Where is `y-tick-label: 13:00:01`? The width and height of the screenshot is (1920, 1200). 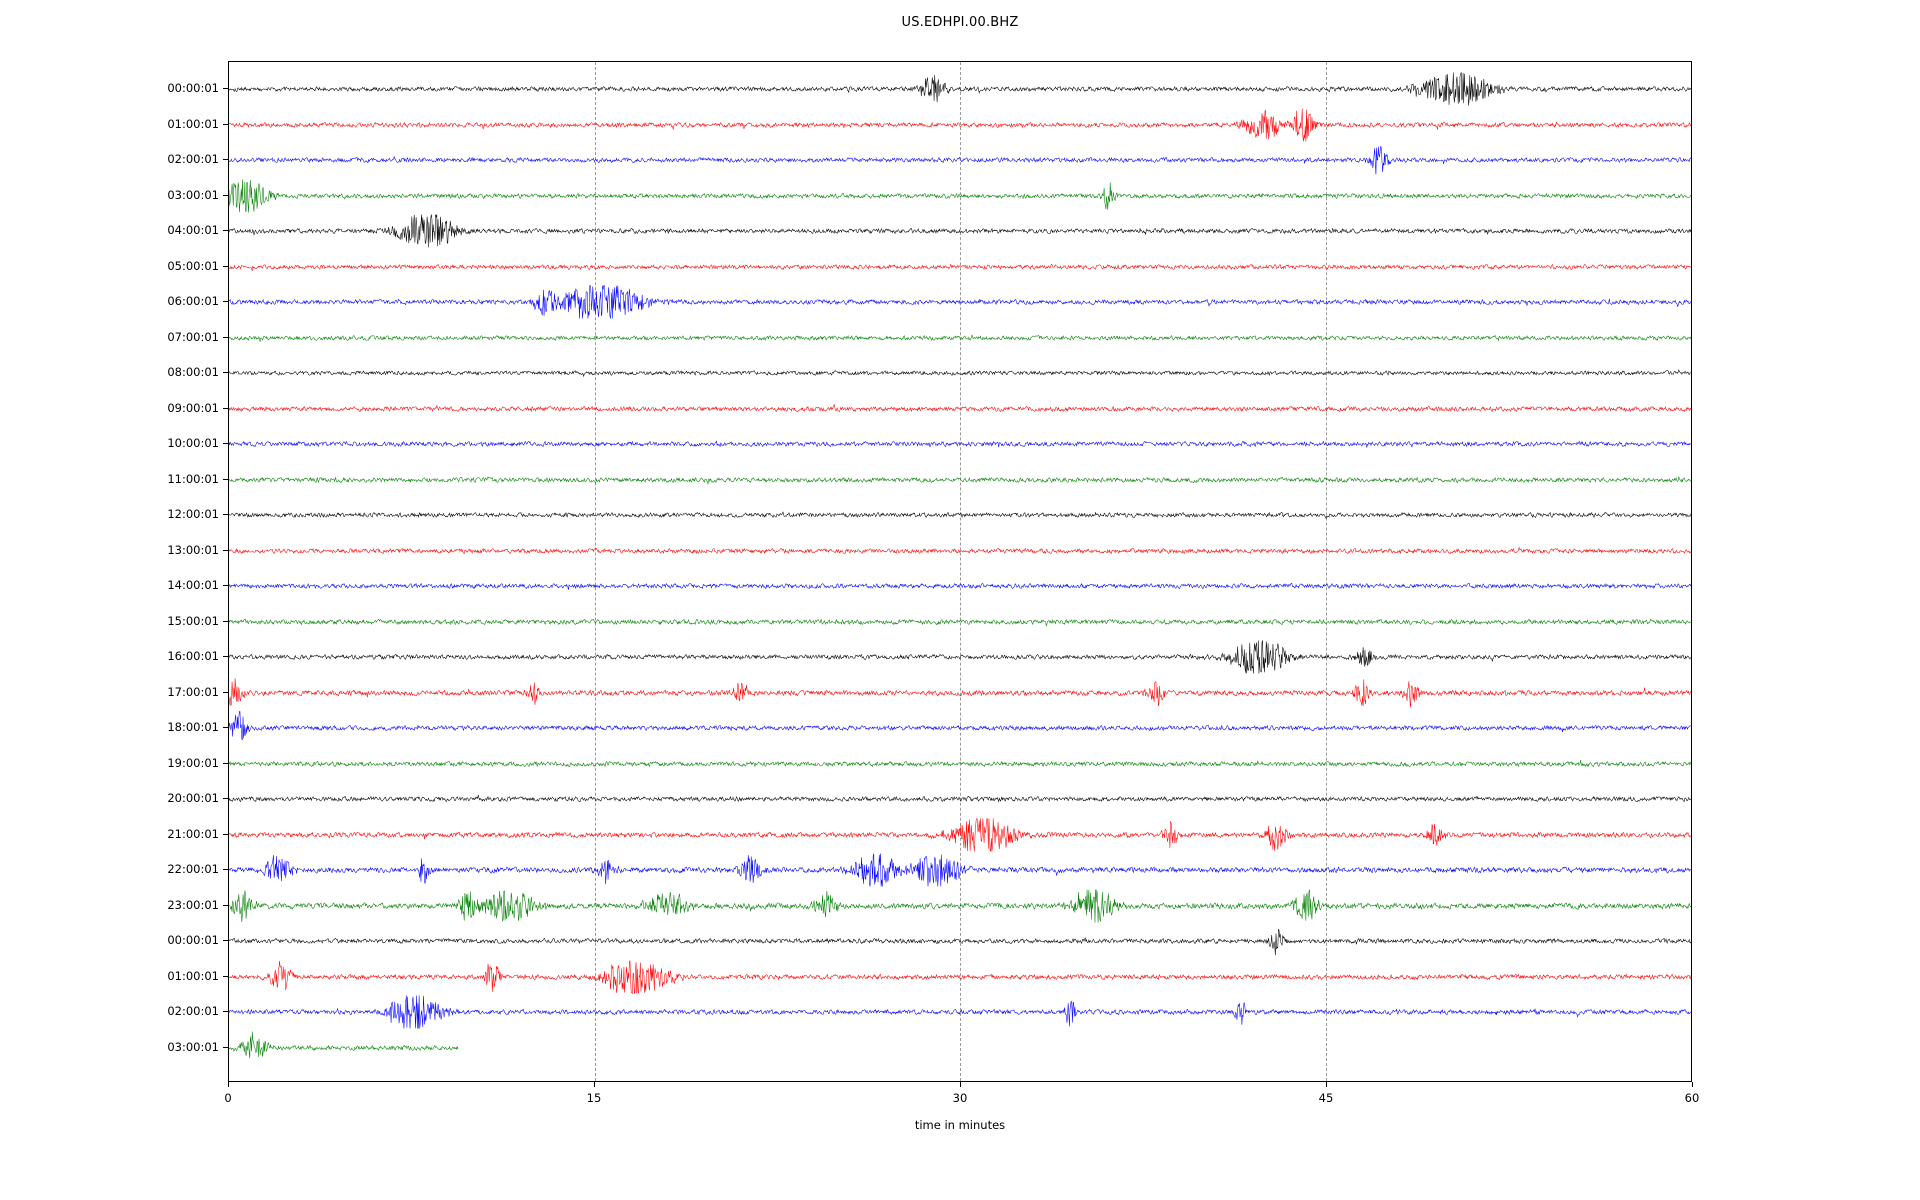
y-tick-label: 13:00:01 is located at coordinates (193, 549).